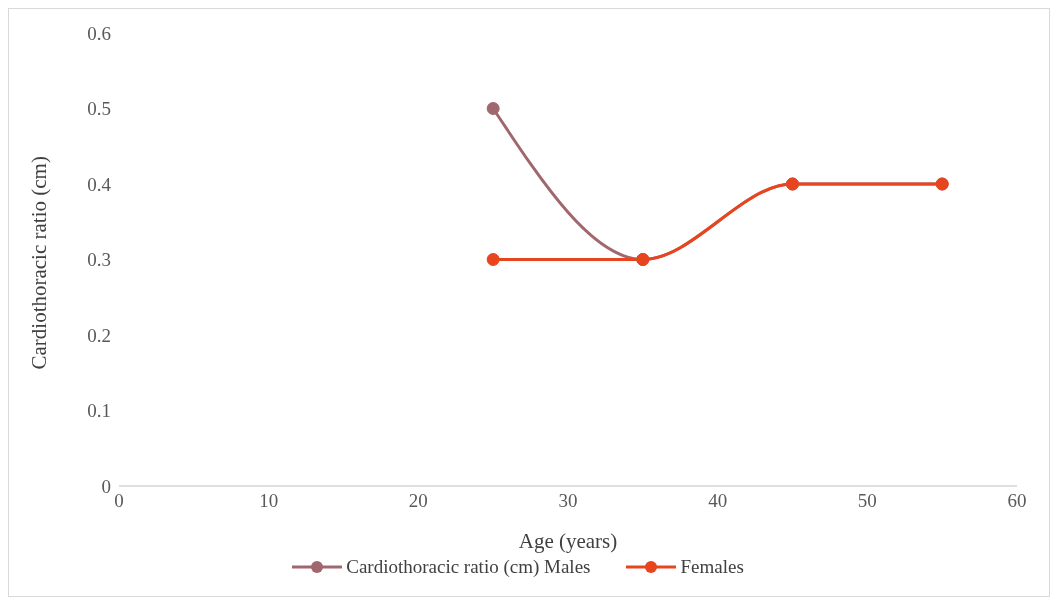 This screenshot has width=1058, height=605. What do you see at coordinates (99, 260) in the screenshot?
I see `y-tick-label: 0.3` at bounding box center [99, 260].